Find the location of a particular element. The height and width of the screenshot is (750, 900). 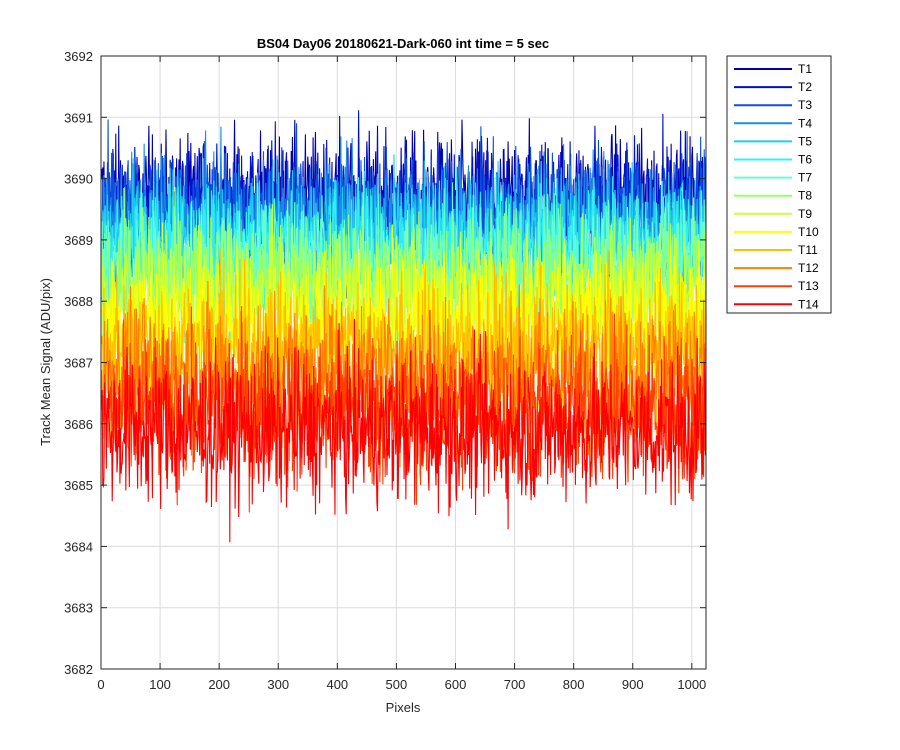

x-tick-label: 500 is located at coordinates (397, 684).